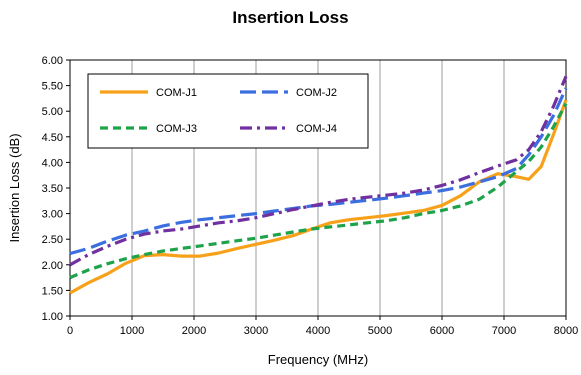 This screenshot has height=375, width=581. I want to click on legend-box, so click(228, 111).